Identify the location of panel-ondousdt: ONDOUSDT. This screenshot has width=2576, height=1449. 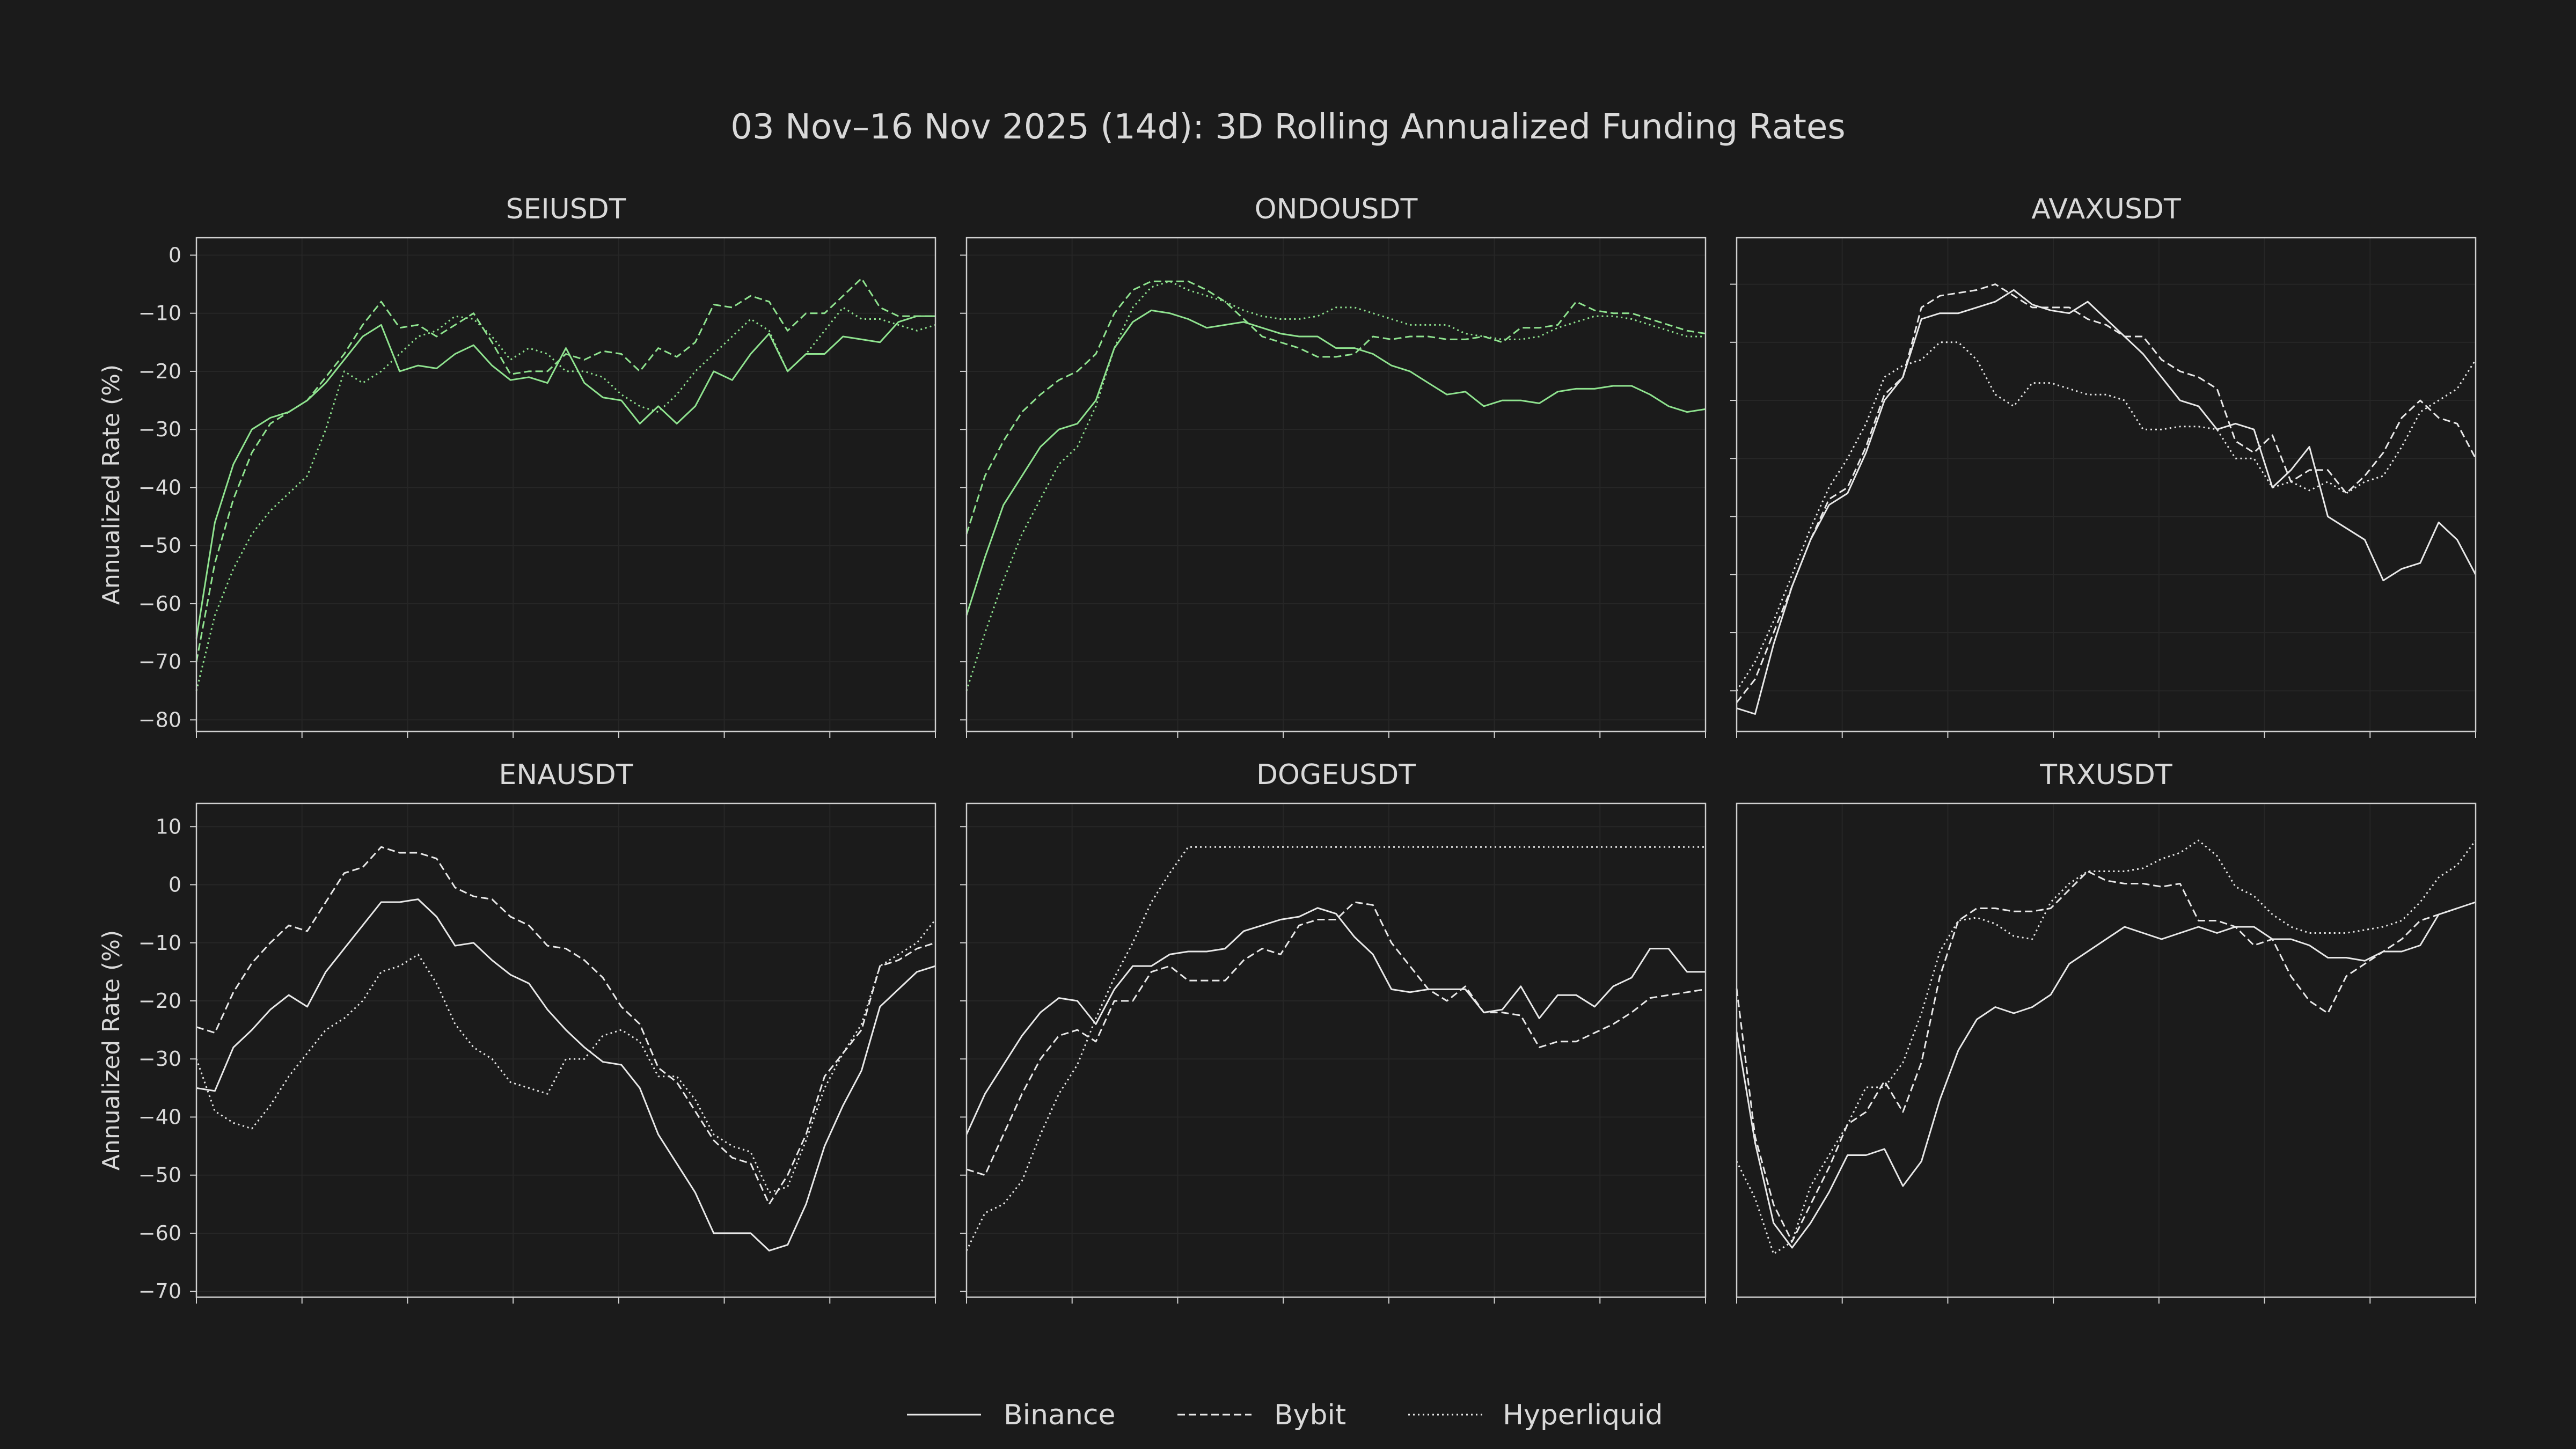
(1333, 465).